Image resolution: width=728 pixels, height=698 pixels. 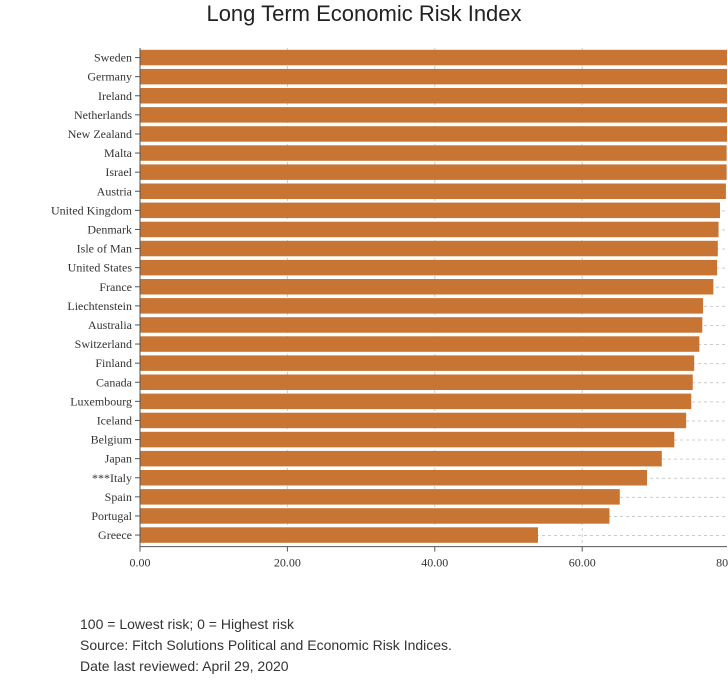 I want to click on category-label: Switzerland, so click(x=103, y=344).